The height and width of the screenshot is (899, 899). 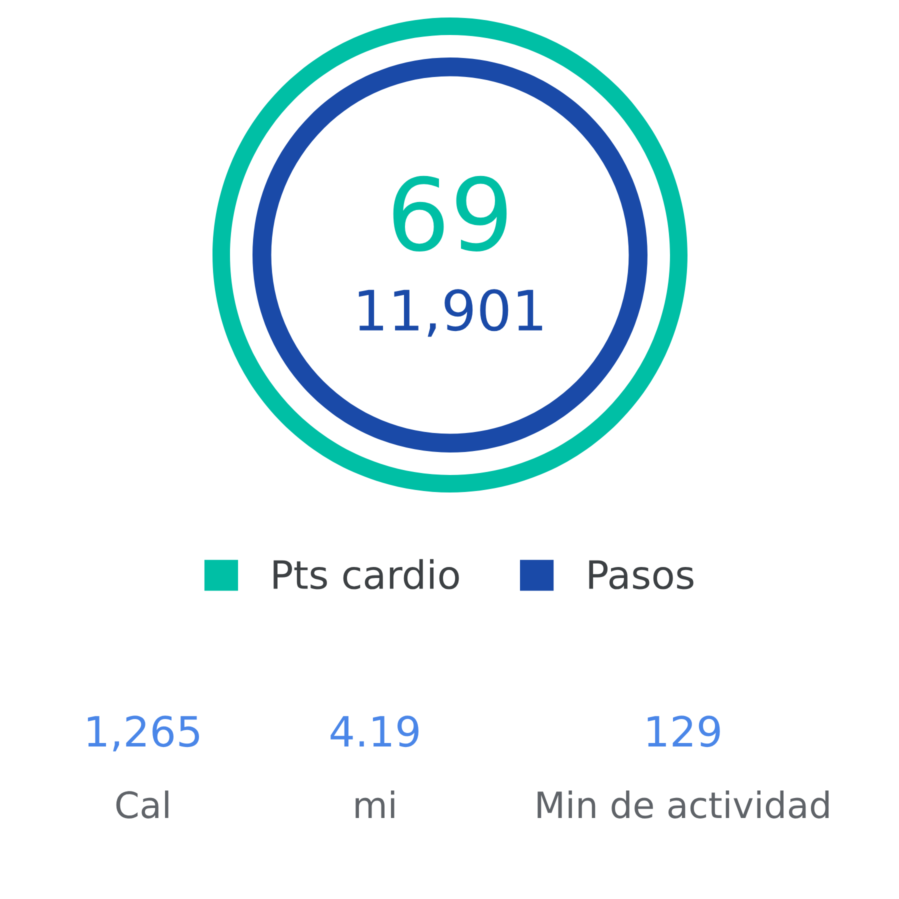 I want to click on text: 129, so click(x=684, y=732).